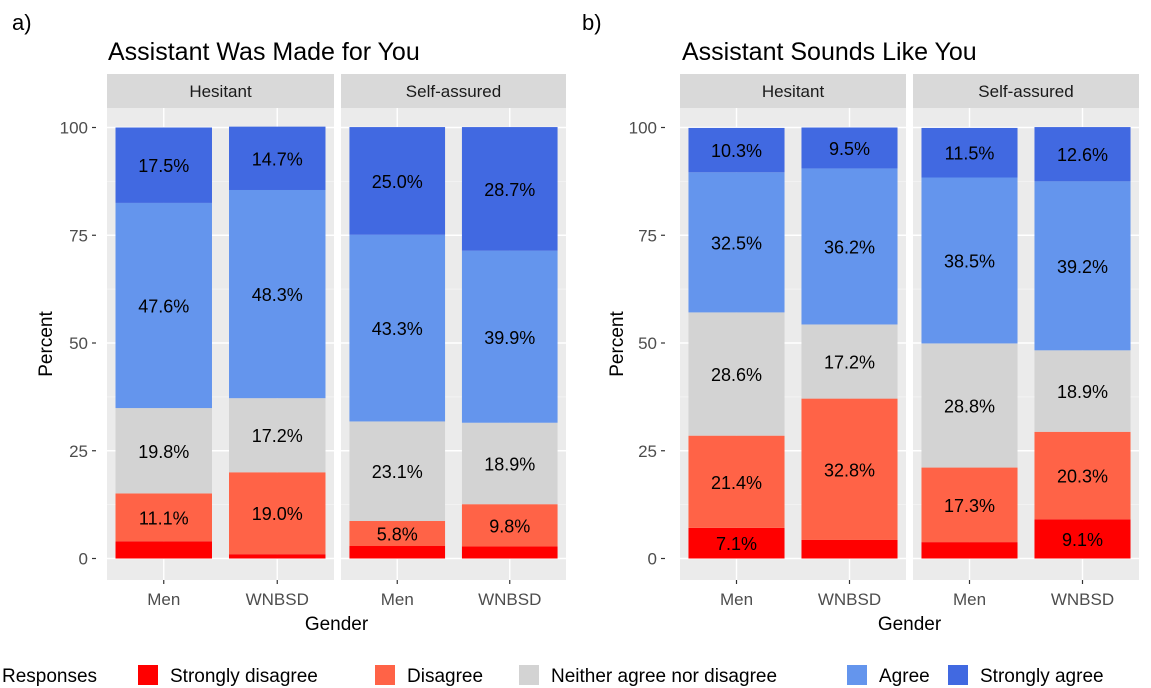  Describe the element at coordinates (969, 261) in the screenshot. I see `data-label: 38.5%` at that location.